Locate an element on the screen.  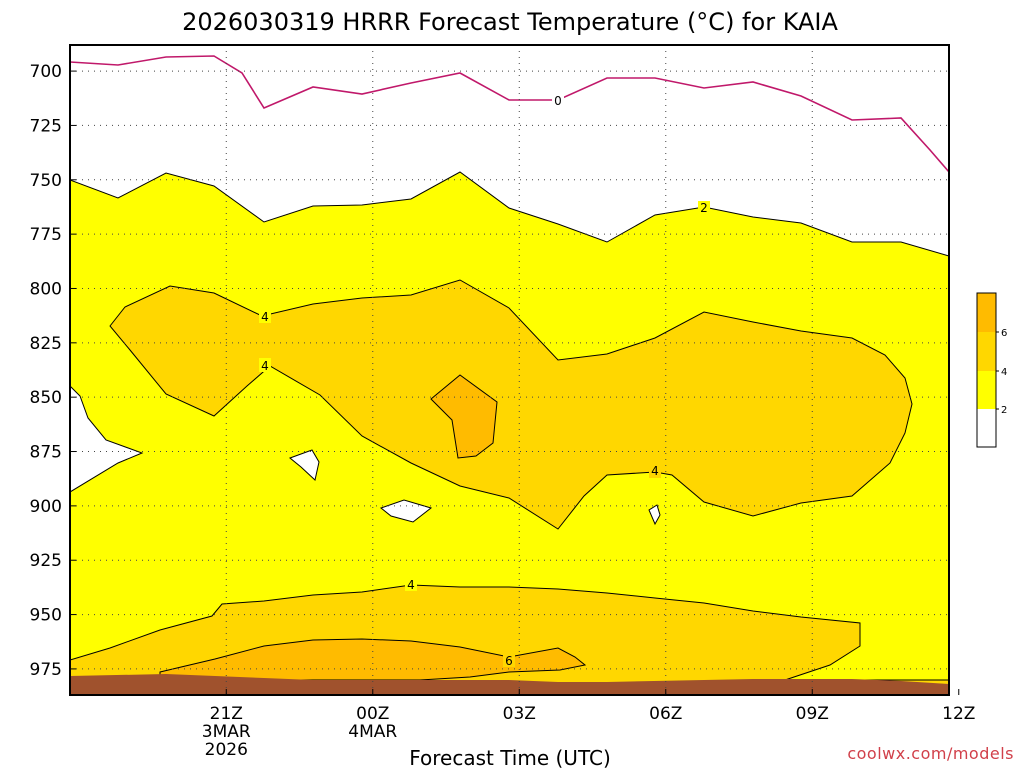
region-above-6c-lower is located at coordinates (373, 659).